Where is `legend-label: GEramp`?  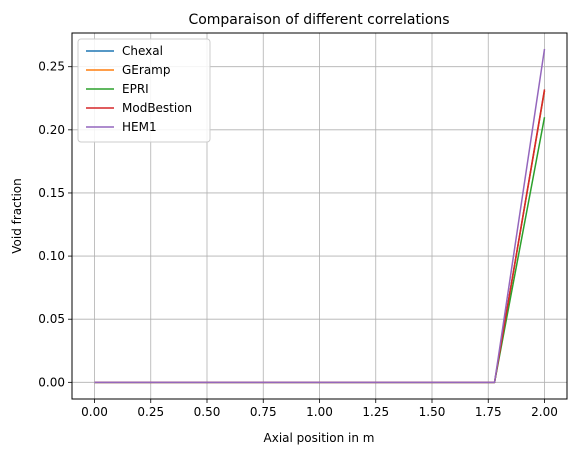 legend-label: GEramp is located at coordinates (146, 70).